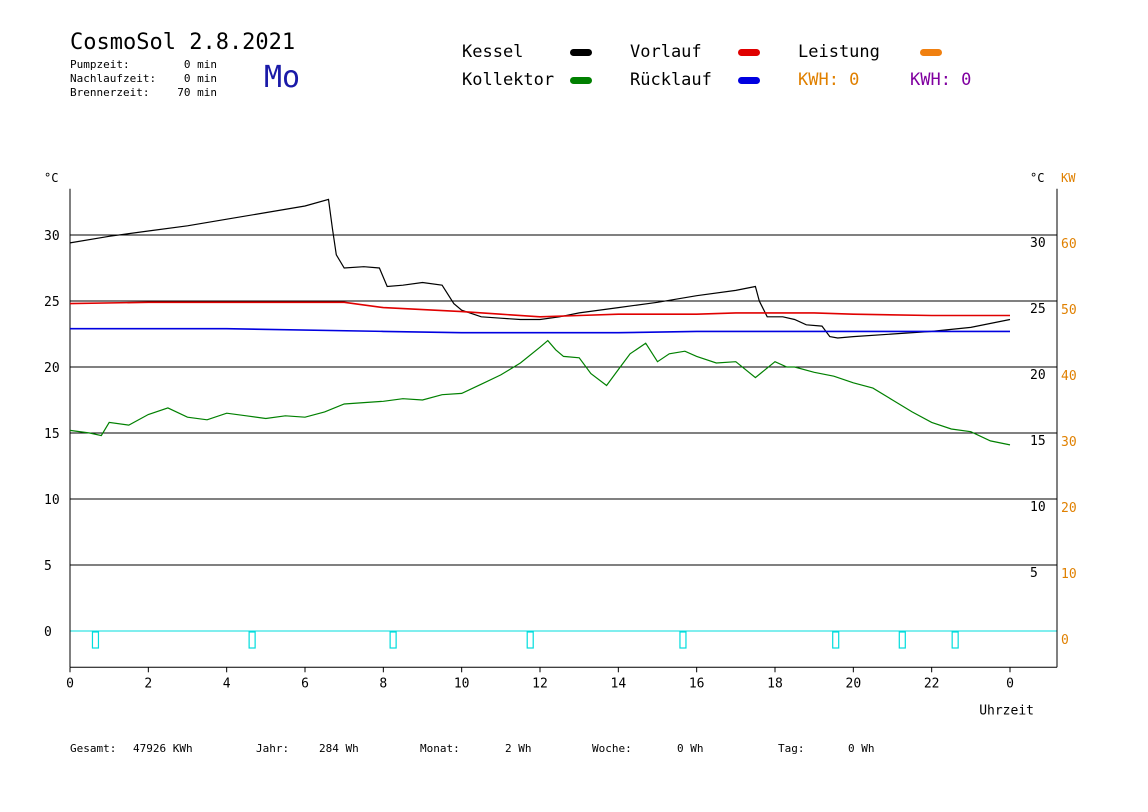  Describe the element at coordinates (52, 302) in the screenshot. I see `y-tick-label-left: 25` at that location.